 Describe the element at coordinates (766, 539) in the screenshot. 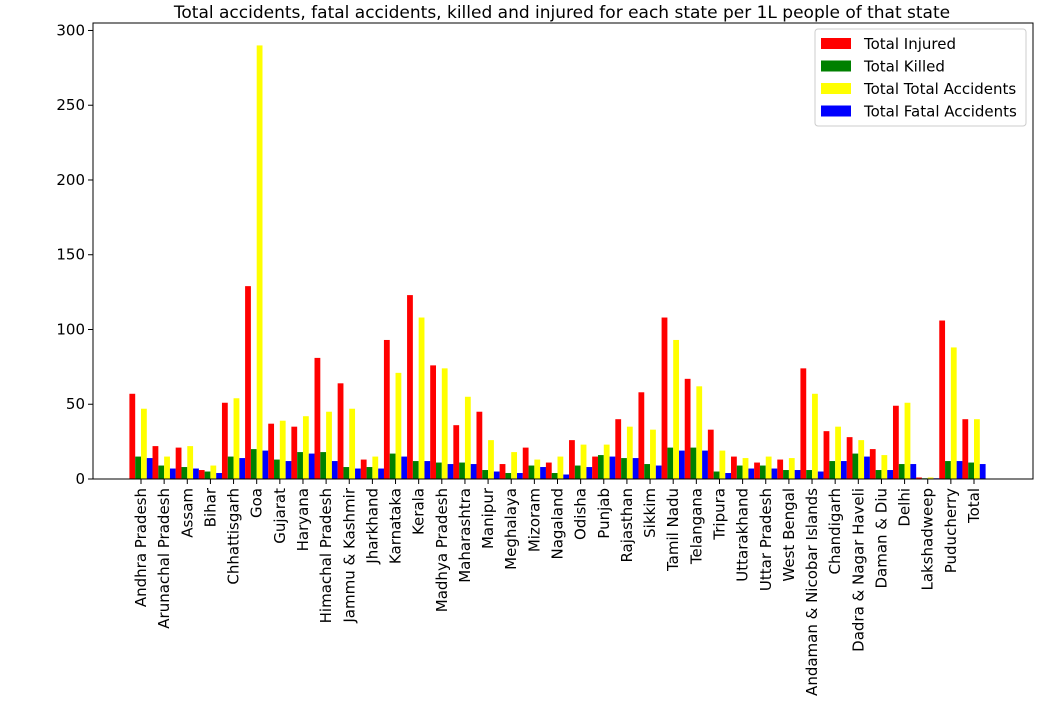

I see `x-tick-label: Uttar Pradesh` at that location.